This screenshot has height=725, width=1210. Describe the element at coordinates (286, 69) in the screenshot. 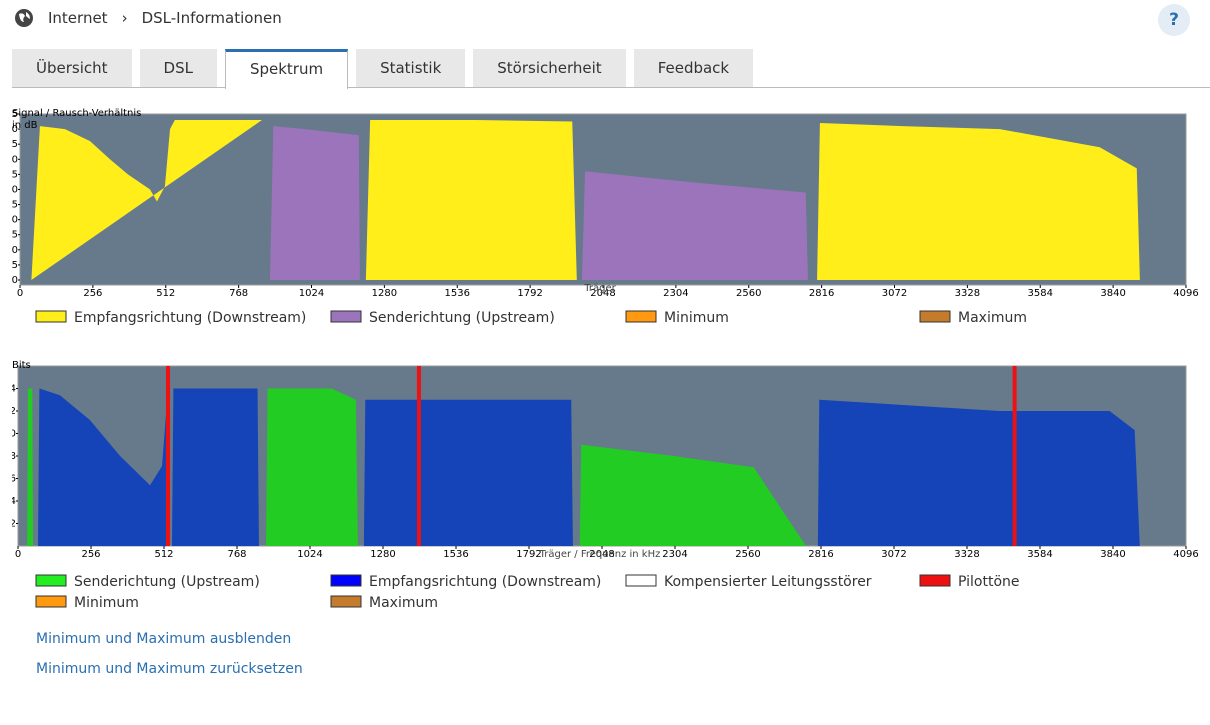

I see `tab: Spektrum` at that location.